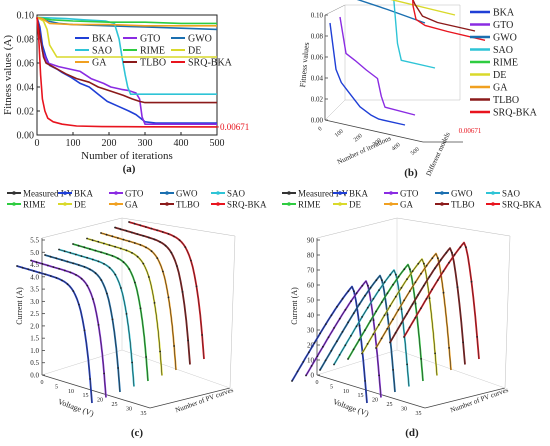 The image size is (550, 446). Describe the element at coordinates (396, 147) in the screenshot. I see `x-tick-label: 400` at that location.